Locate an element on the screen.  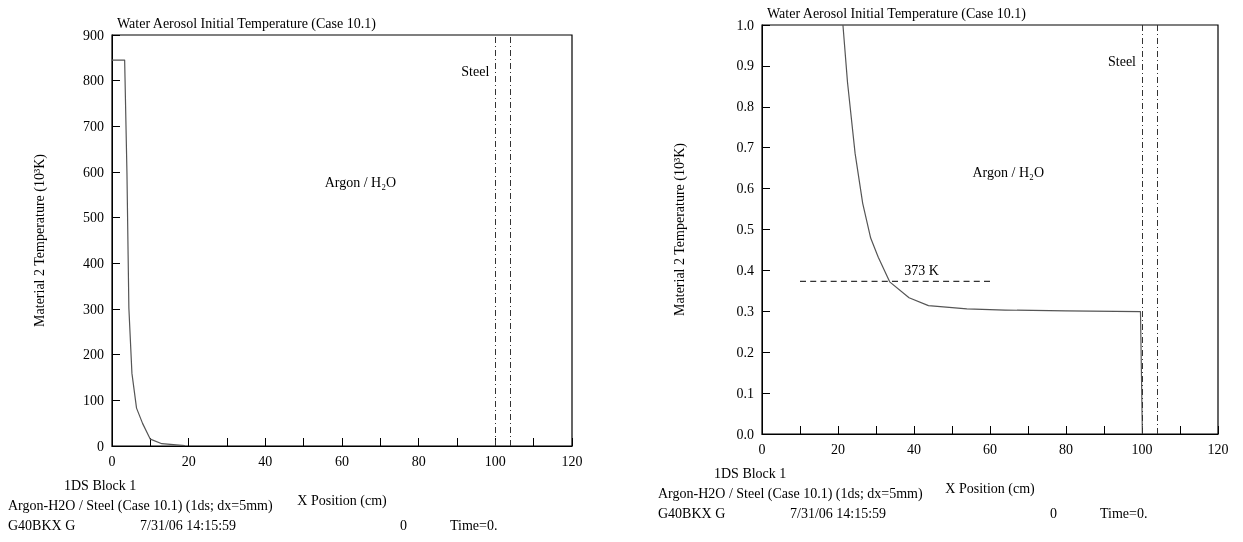
y-tick-label: 0.1 is located at coordinates (745, 393).